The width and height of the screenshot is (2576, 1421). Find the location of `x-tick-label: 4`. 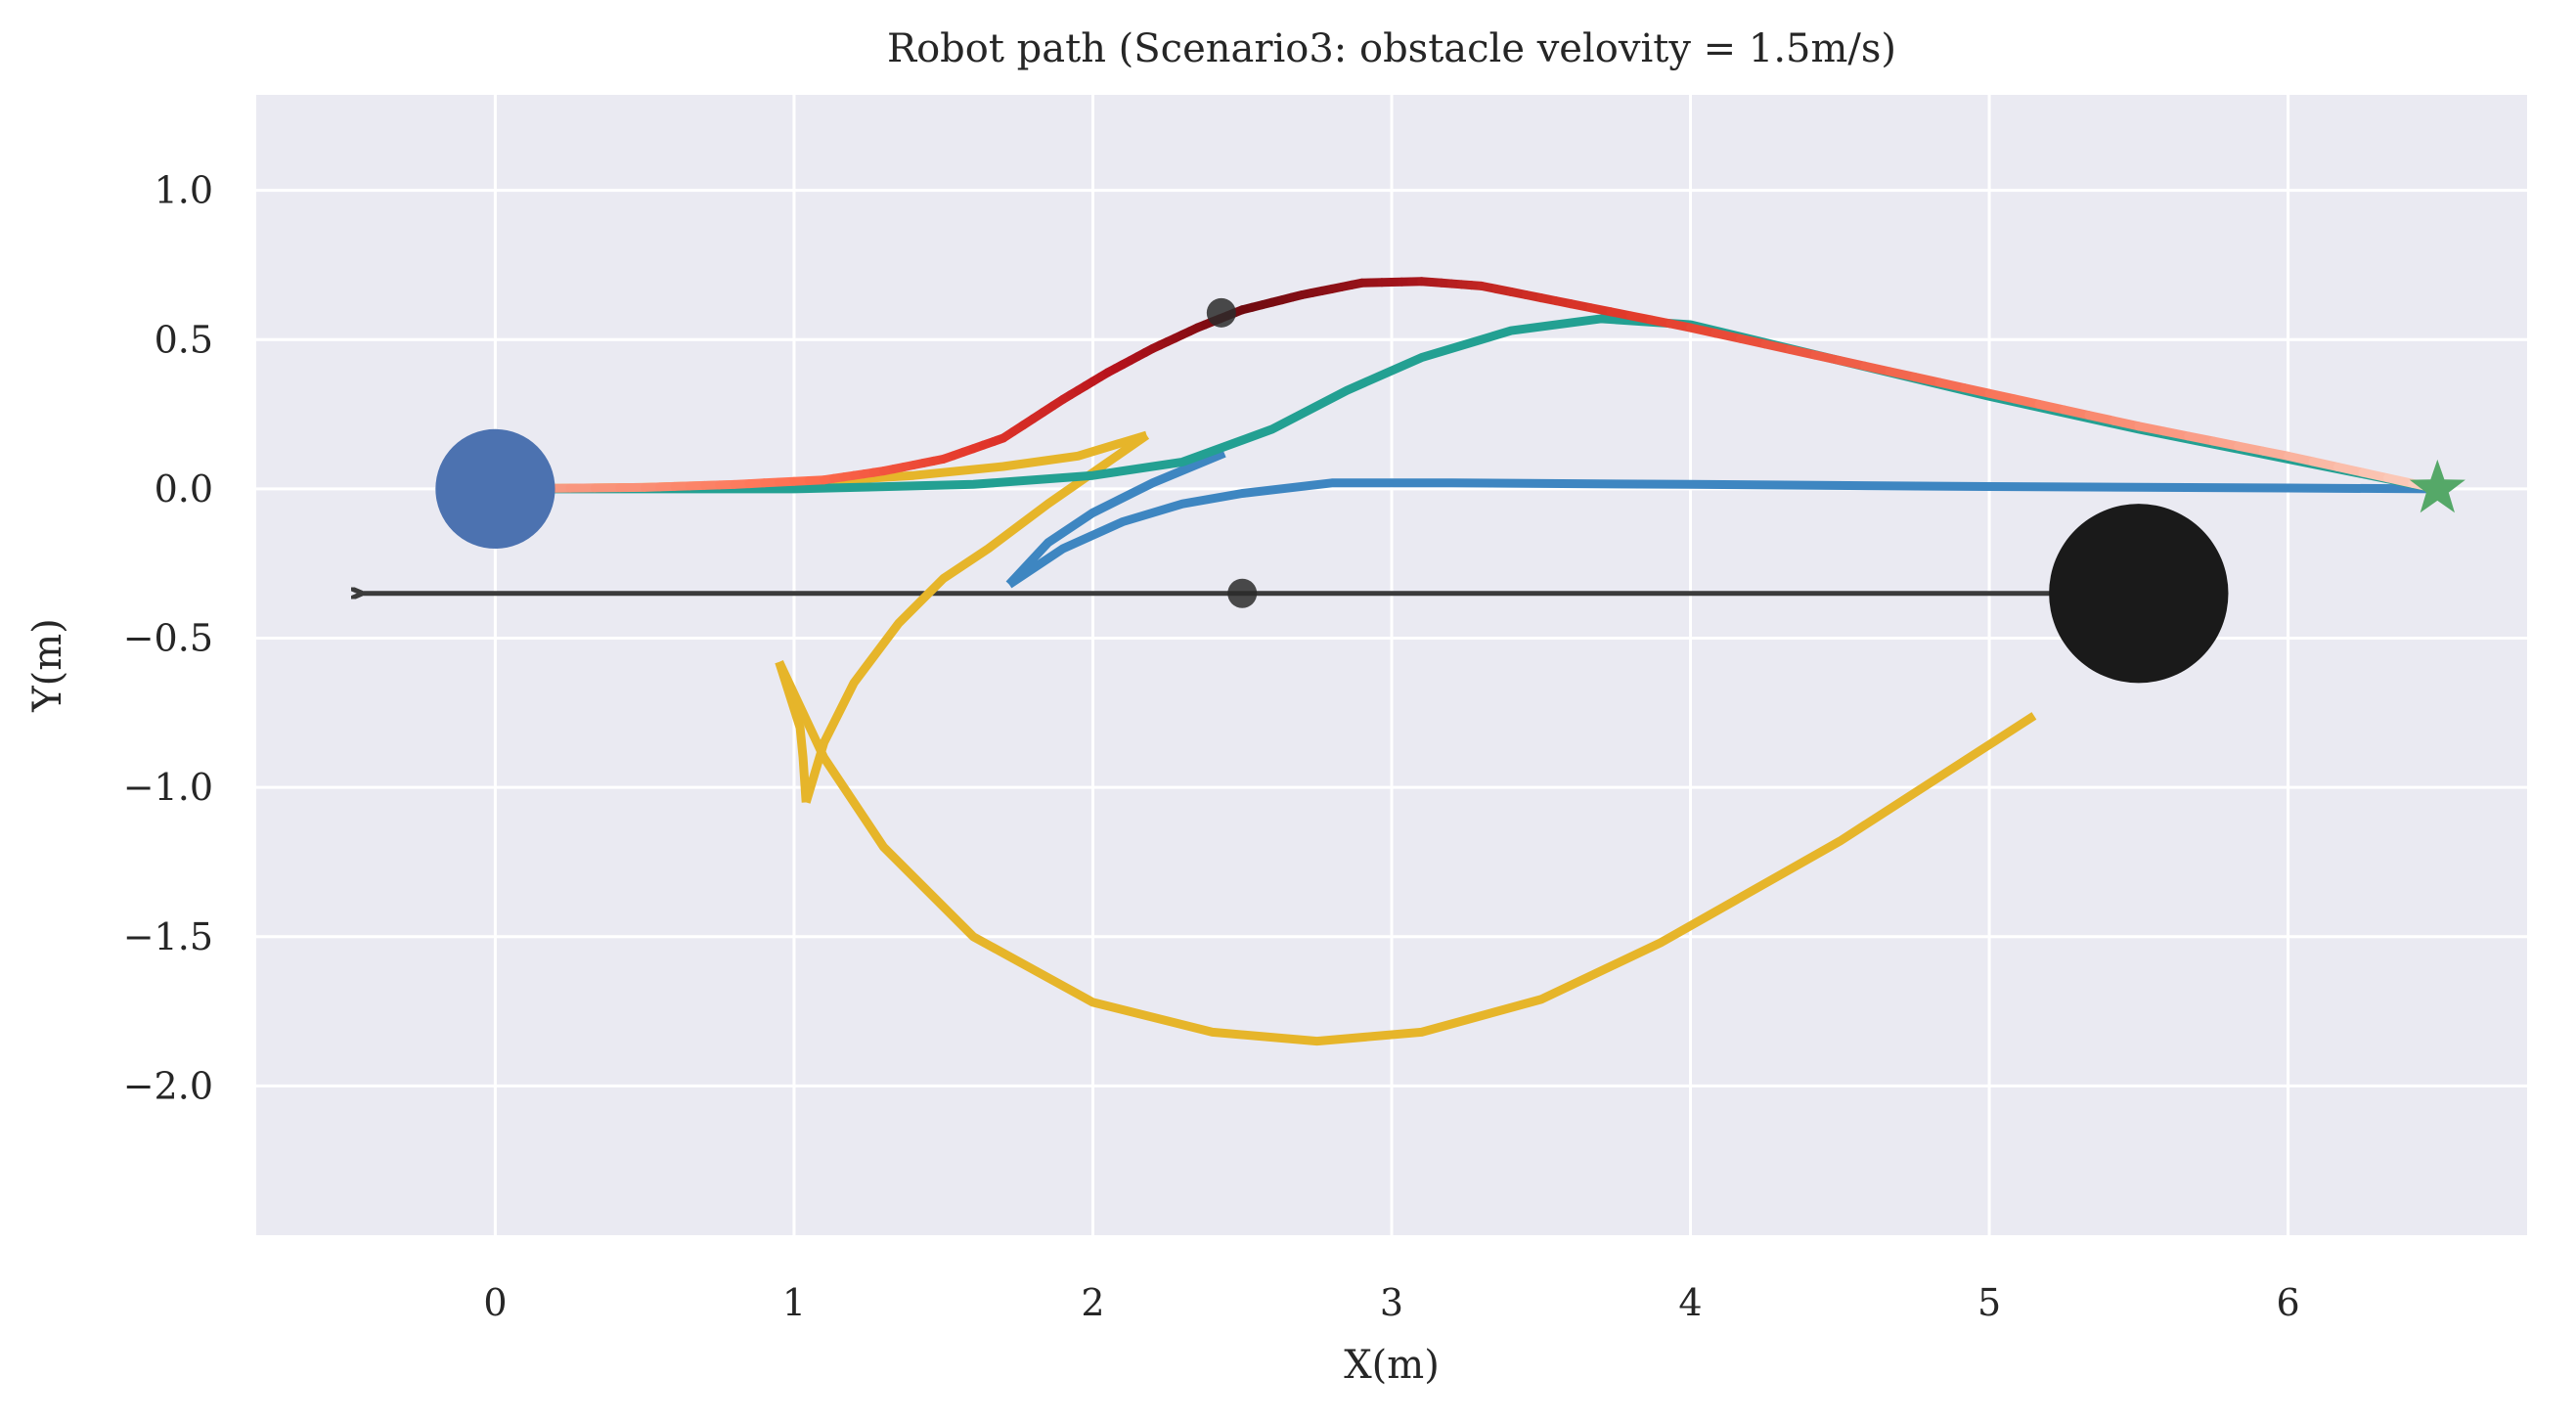

x-tick-label: 4 is located at coordinates (1690, 1302).